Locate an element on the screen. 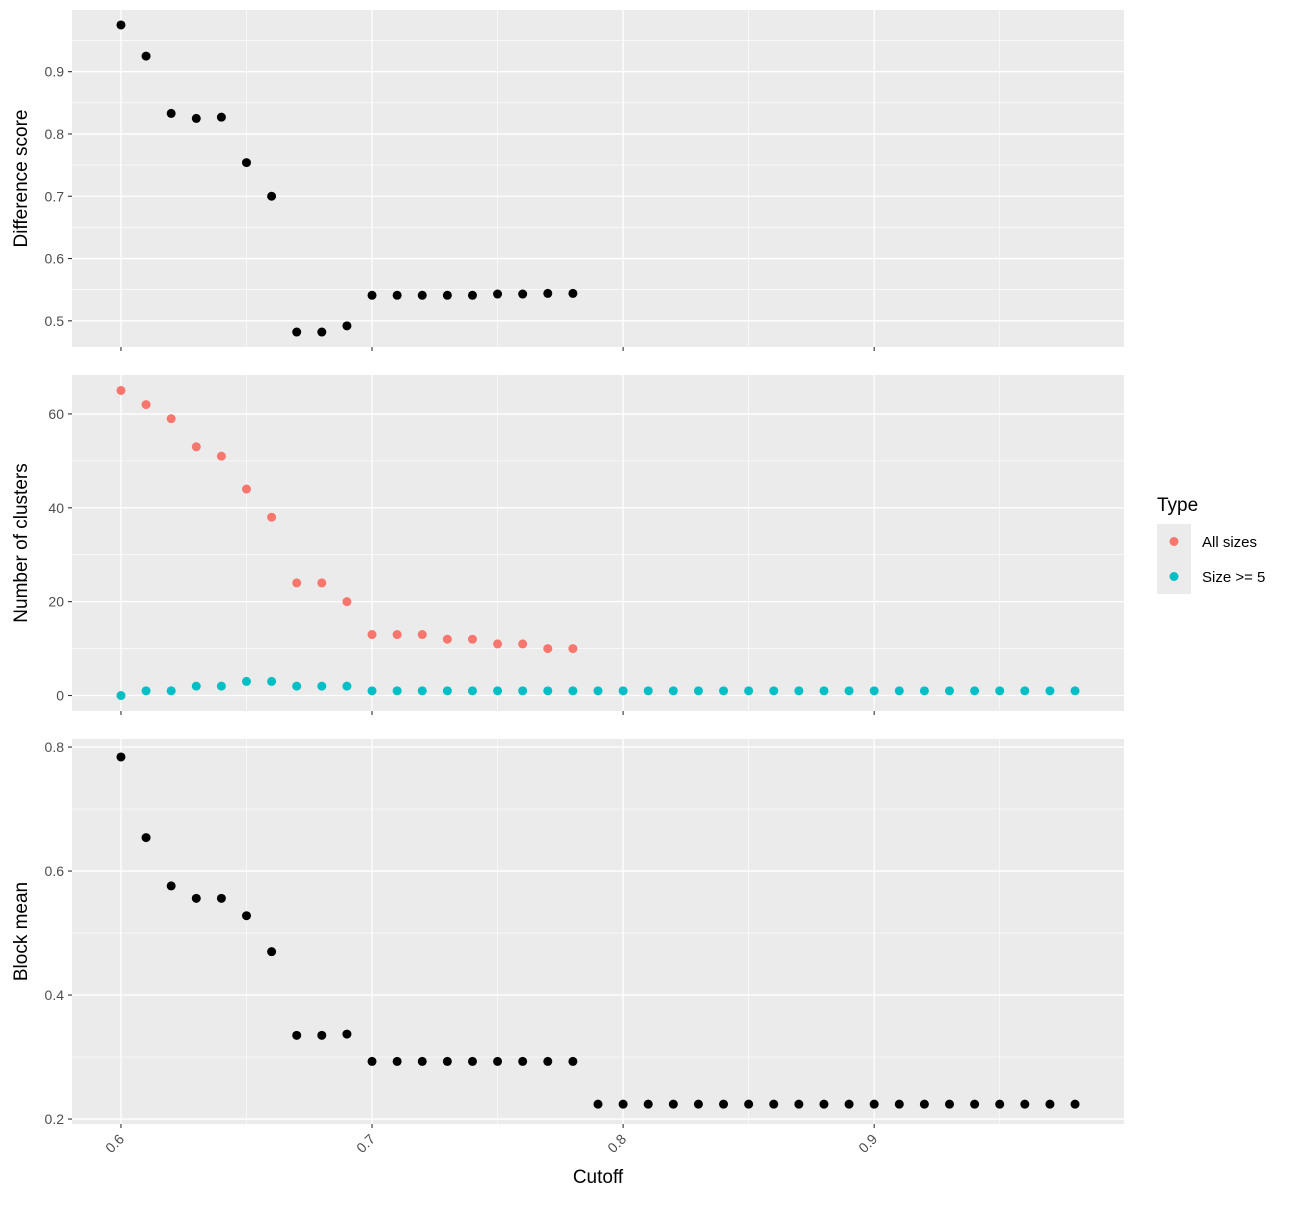 This screenshot has height=1205, width=1300. y-tick-label: 0.5 is located at coordinates (55, 321).